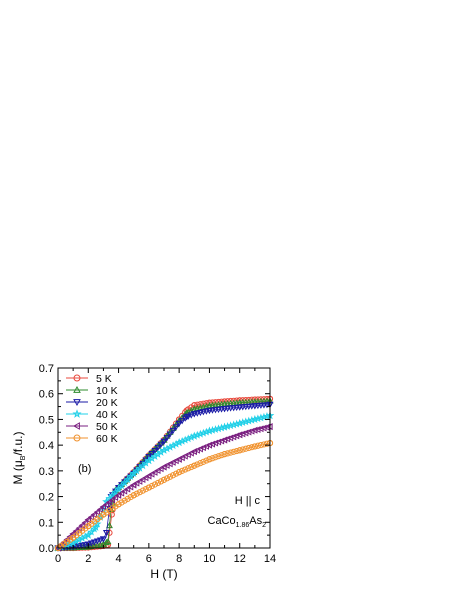 The height and width of the screenshot is (591, 457). What do you see at coordinates (164, 495) in the screenshot?
I see `series-60-k` at bounding box center [164, 495].